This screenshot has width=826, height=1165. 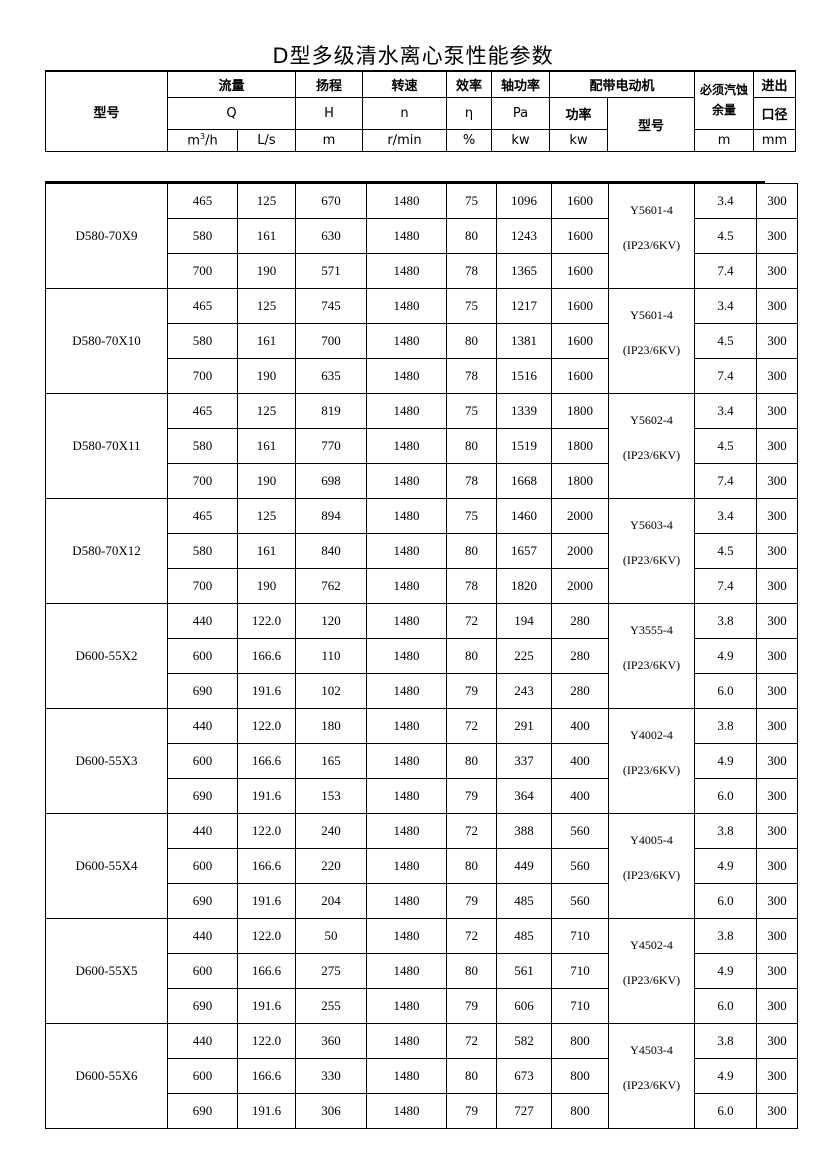 What do you see at coordinates (202, 411) in the screenshot?
I see `flow-m3h: 465` at bounding box center [202, 411].